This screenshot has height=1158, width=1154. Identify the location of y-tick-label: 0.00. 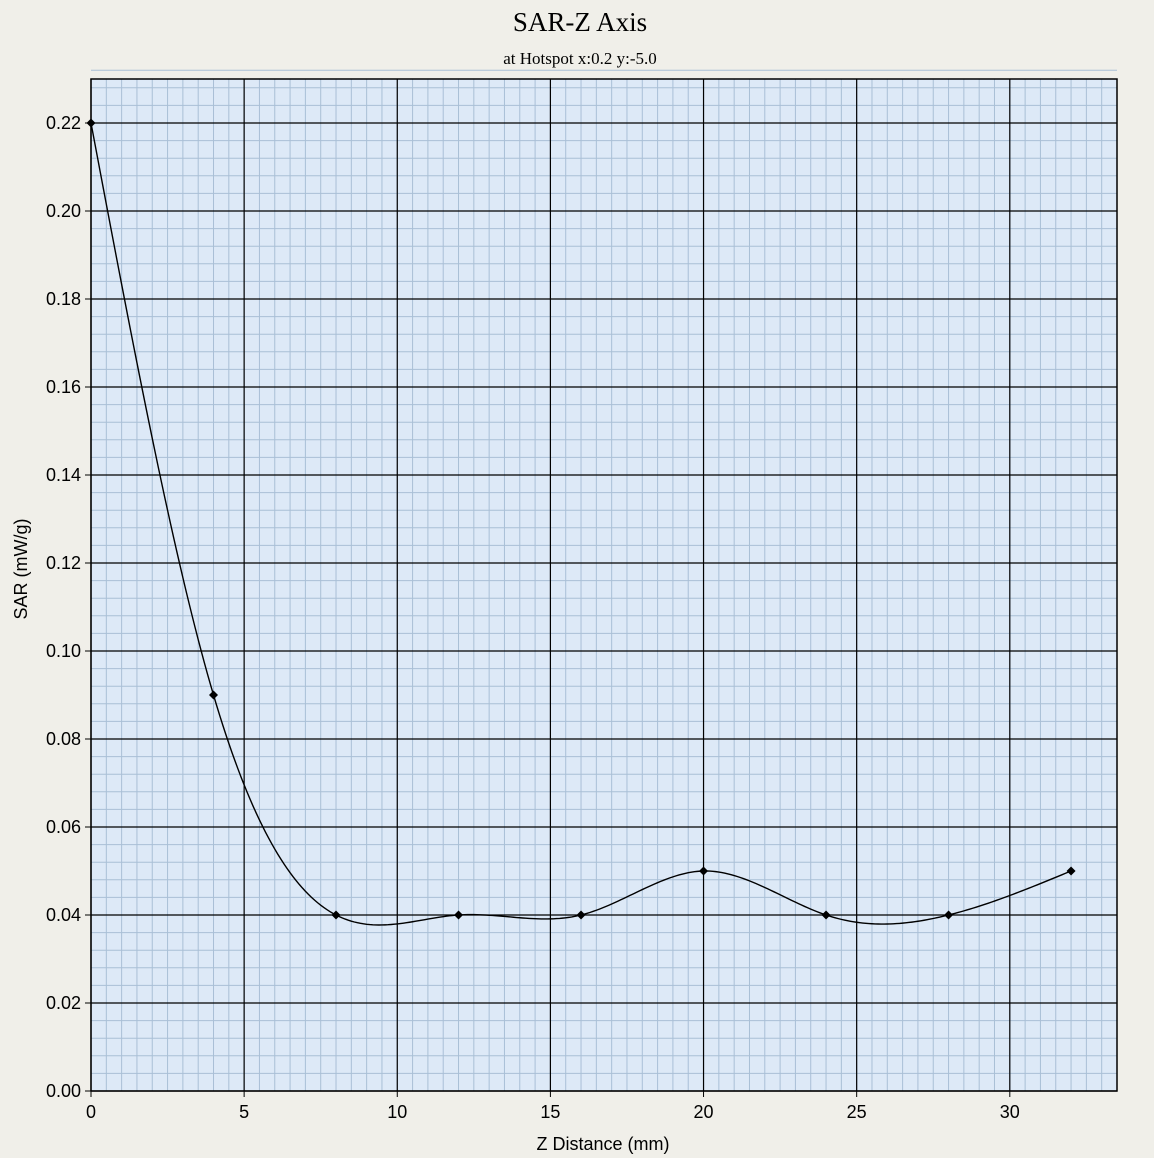
(63, 1091).